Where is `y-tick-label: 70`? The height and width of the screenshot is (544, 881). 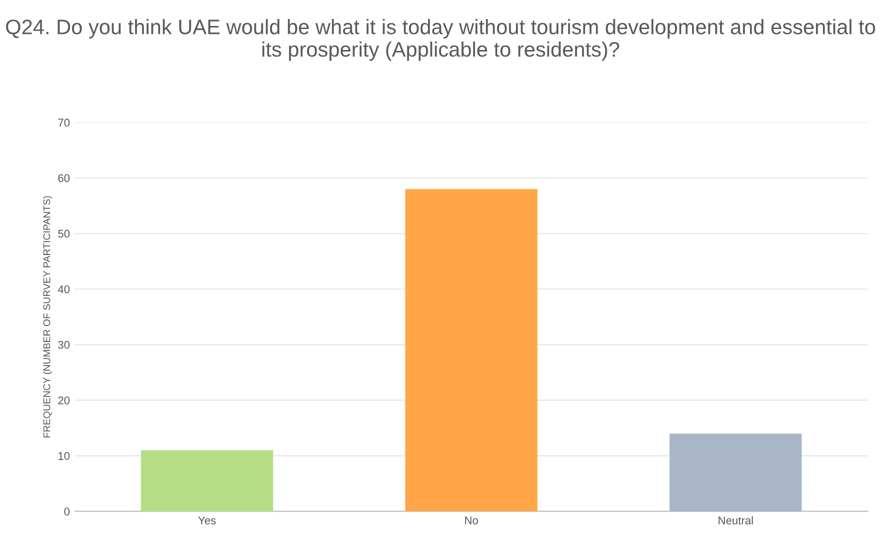
y-tick-label: 70 is located at coordinates (64, 122).